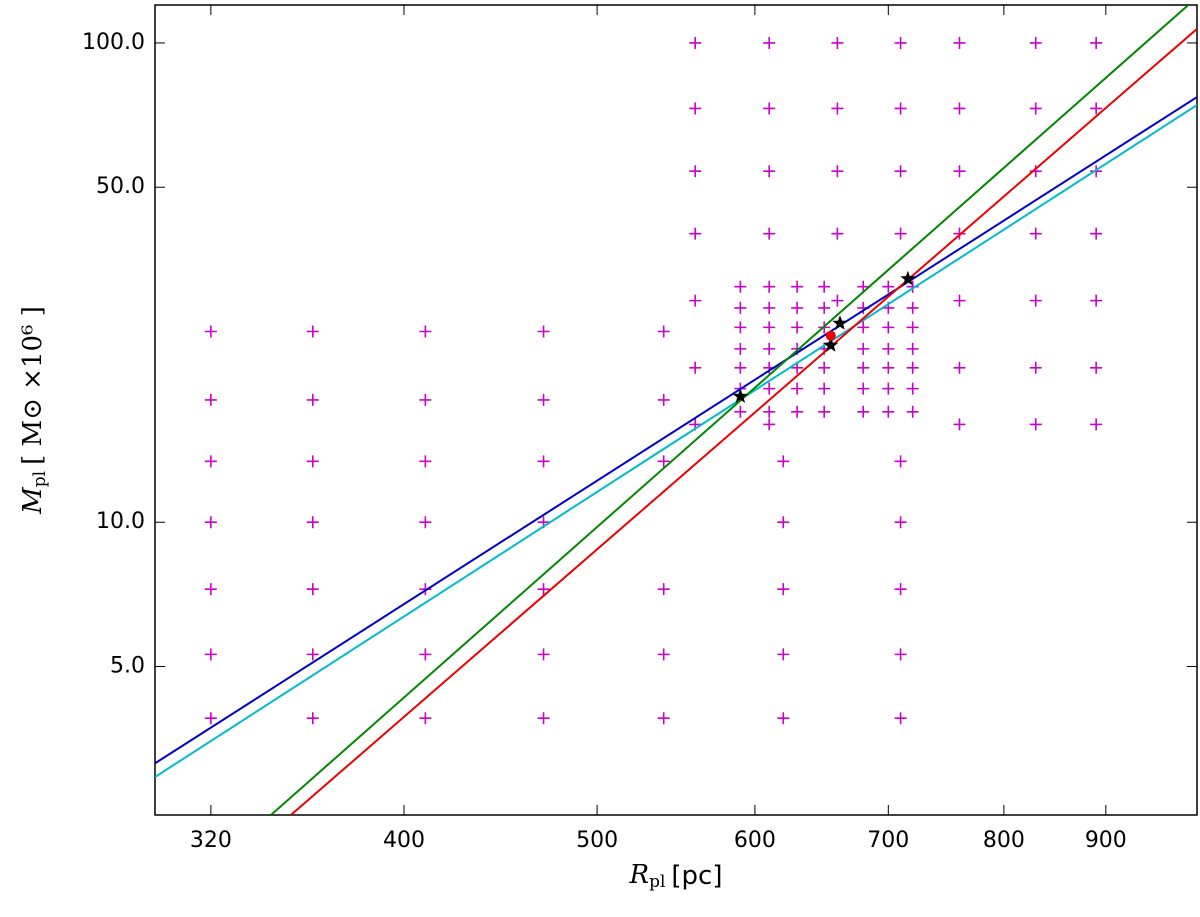  I want to click on x-tick-label: 400, so click(404, 840).